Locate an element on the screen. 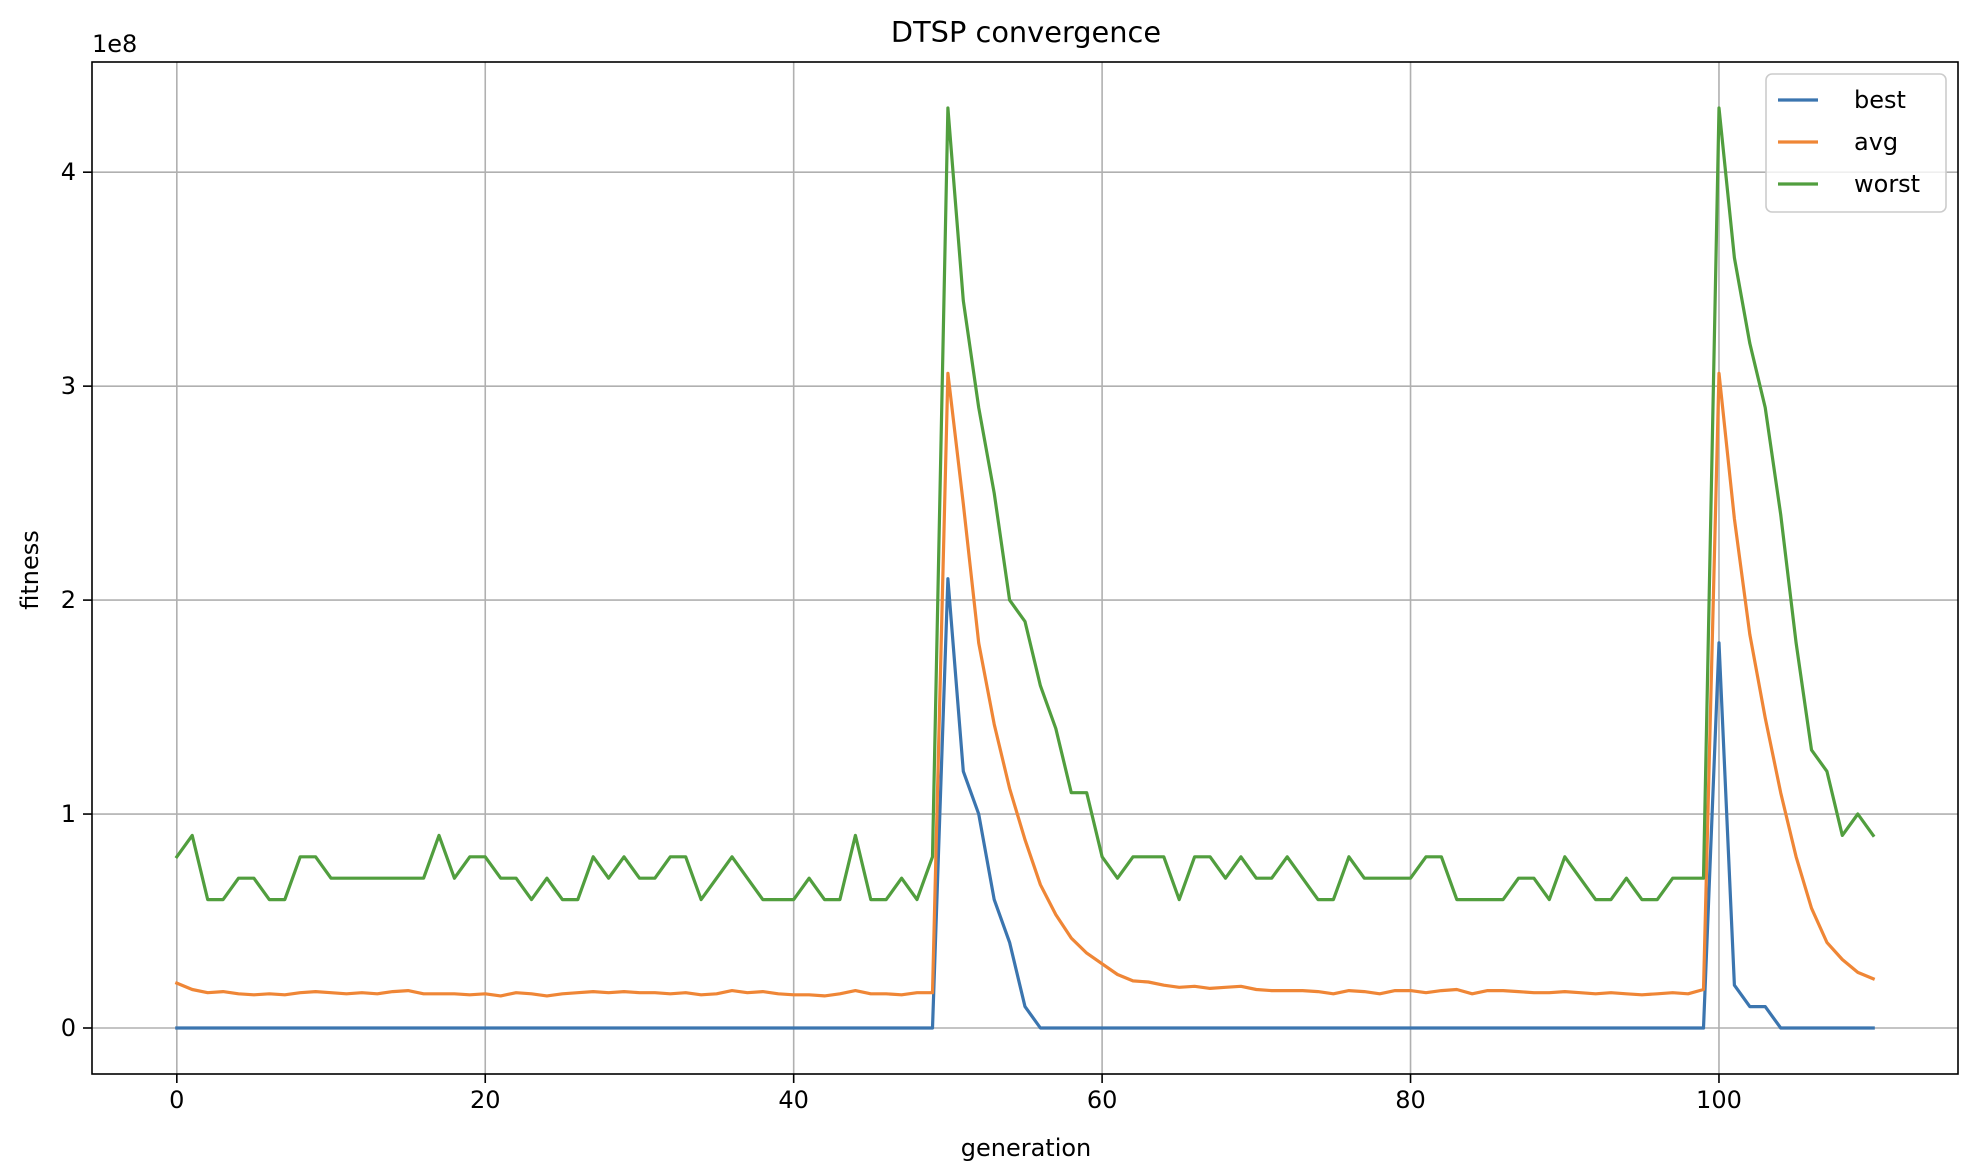 The width and height of the screenshot is (1976, 1172). x-tick-label: 0 is located at coordinates (176, 1100).